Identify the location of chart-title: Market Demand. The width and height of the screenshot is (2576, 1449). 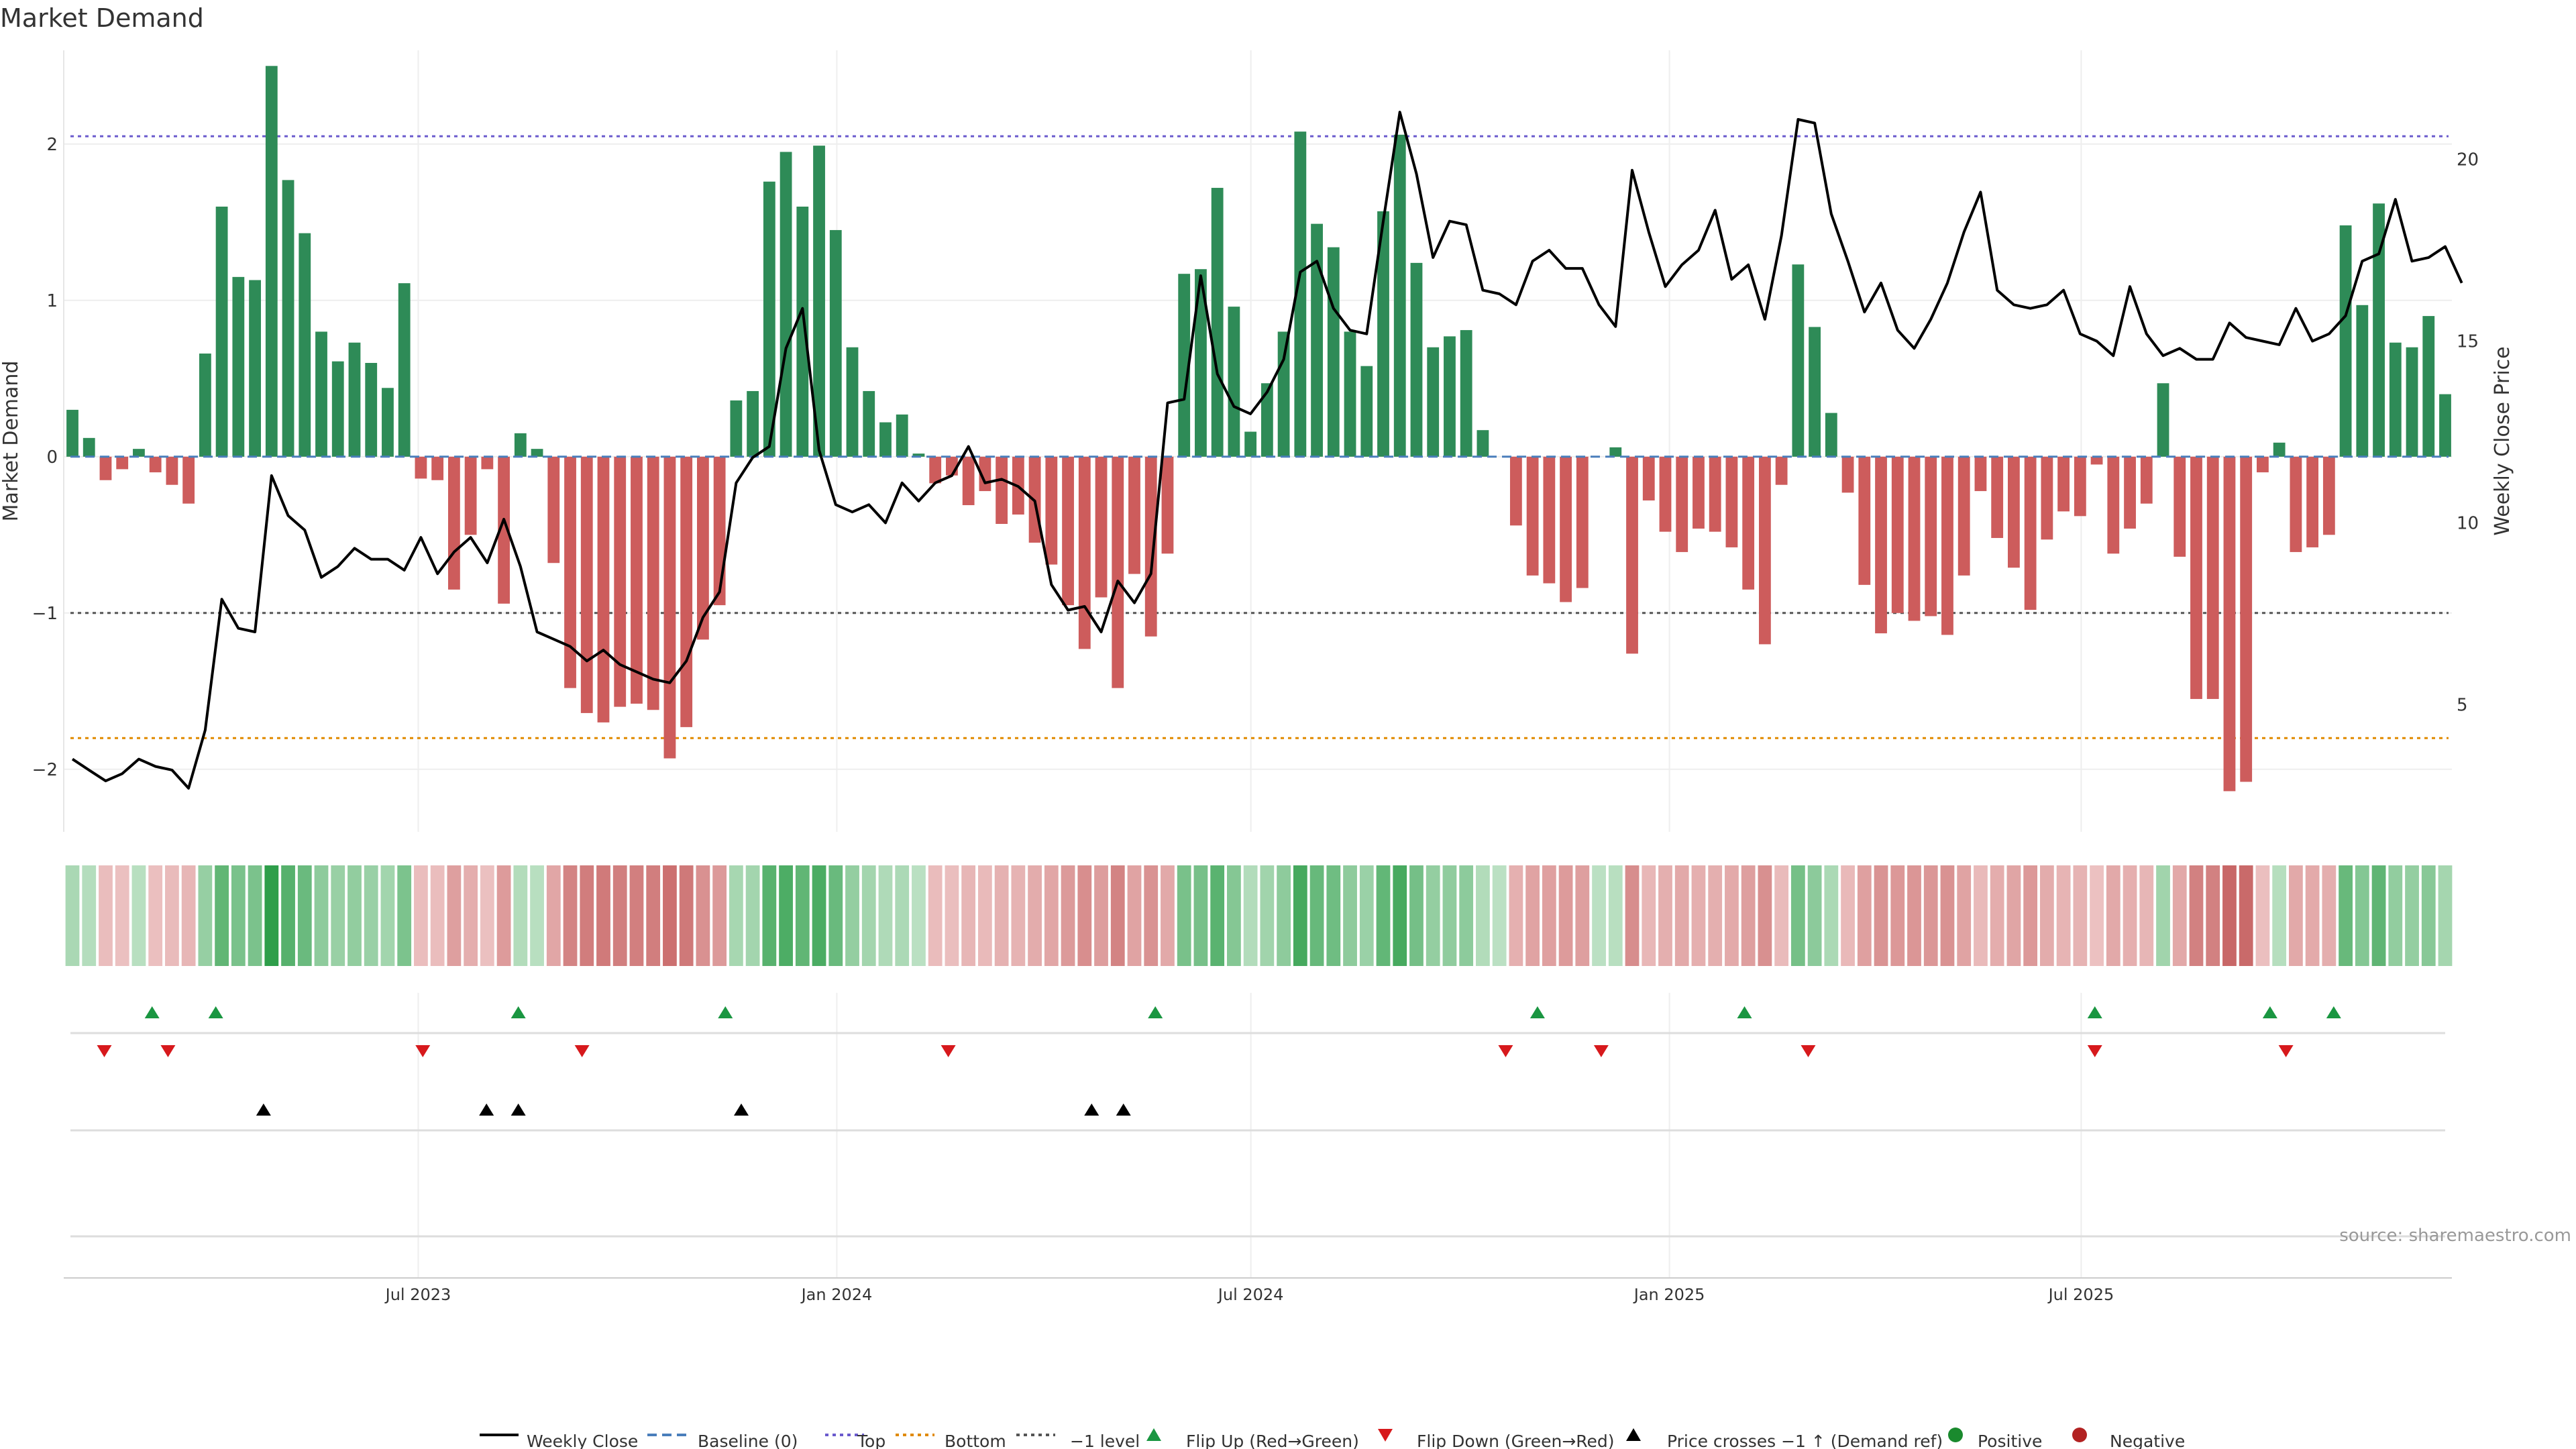
(102, 18).